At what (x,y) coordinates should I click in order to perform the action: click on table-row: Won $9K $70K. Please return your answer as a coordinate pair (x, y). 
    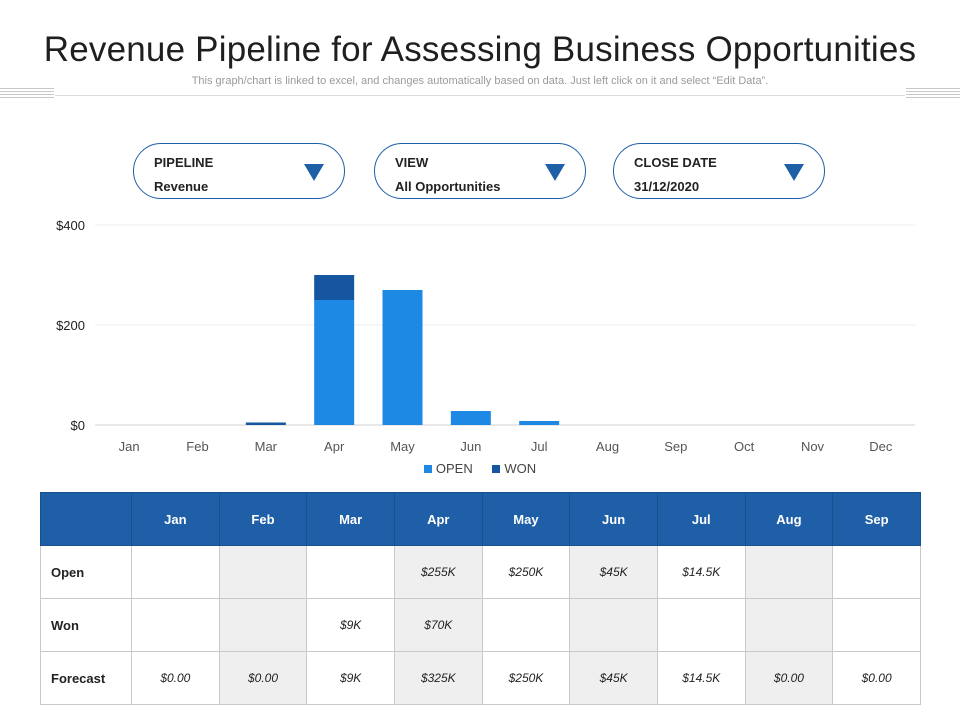
    Looking at the image, I should click on (480, 625).